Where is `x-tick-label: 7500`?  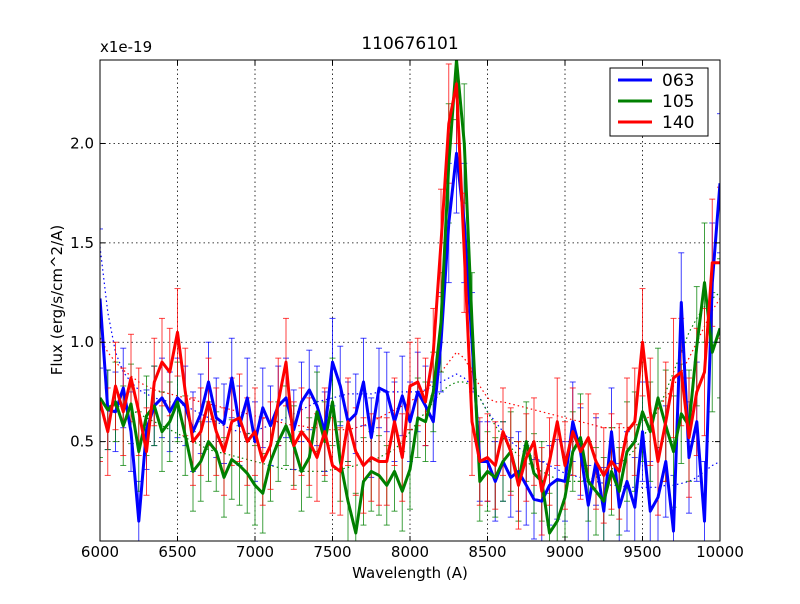 x-tick-label: 7500 is located at coordinates (332, 552).